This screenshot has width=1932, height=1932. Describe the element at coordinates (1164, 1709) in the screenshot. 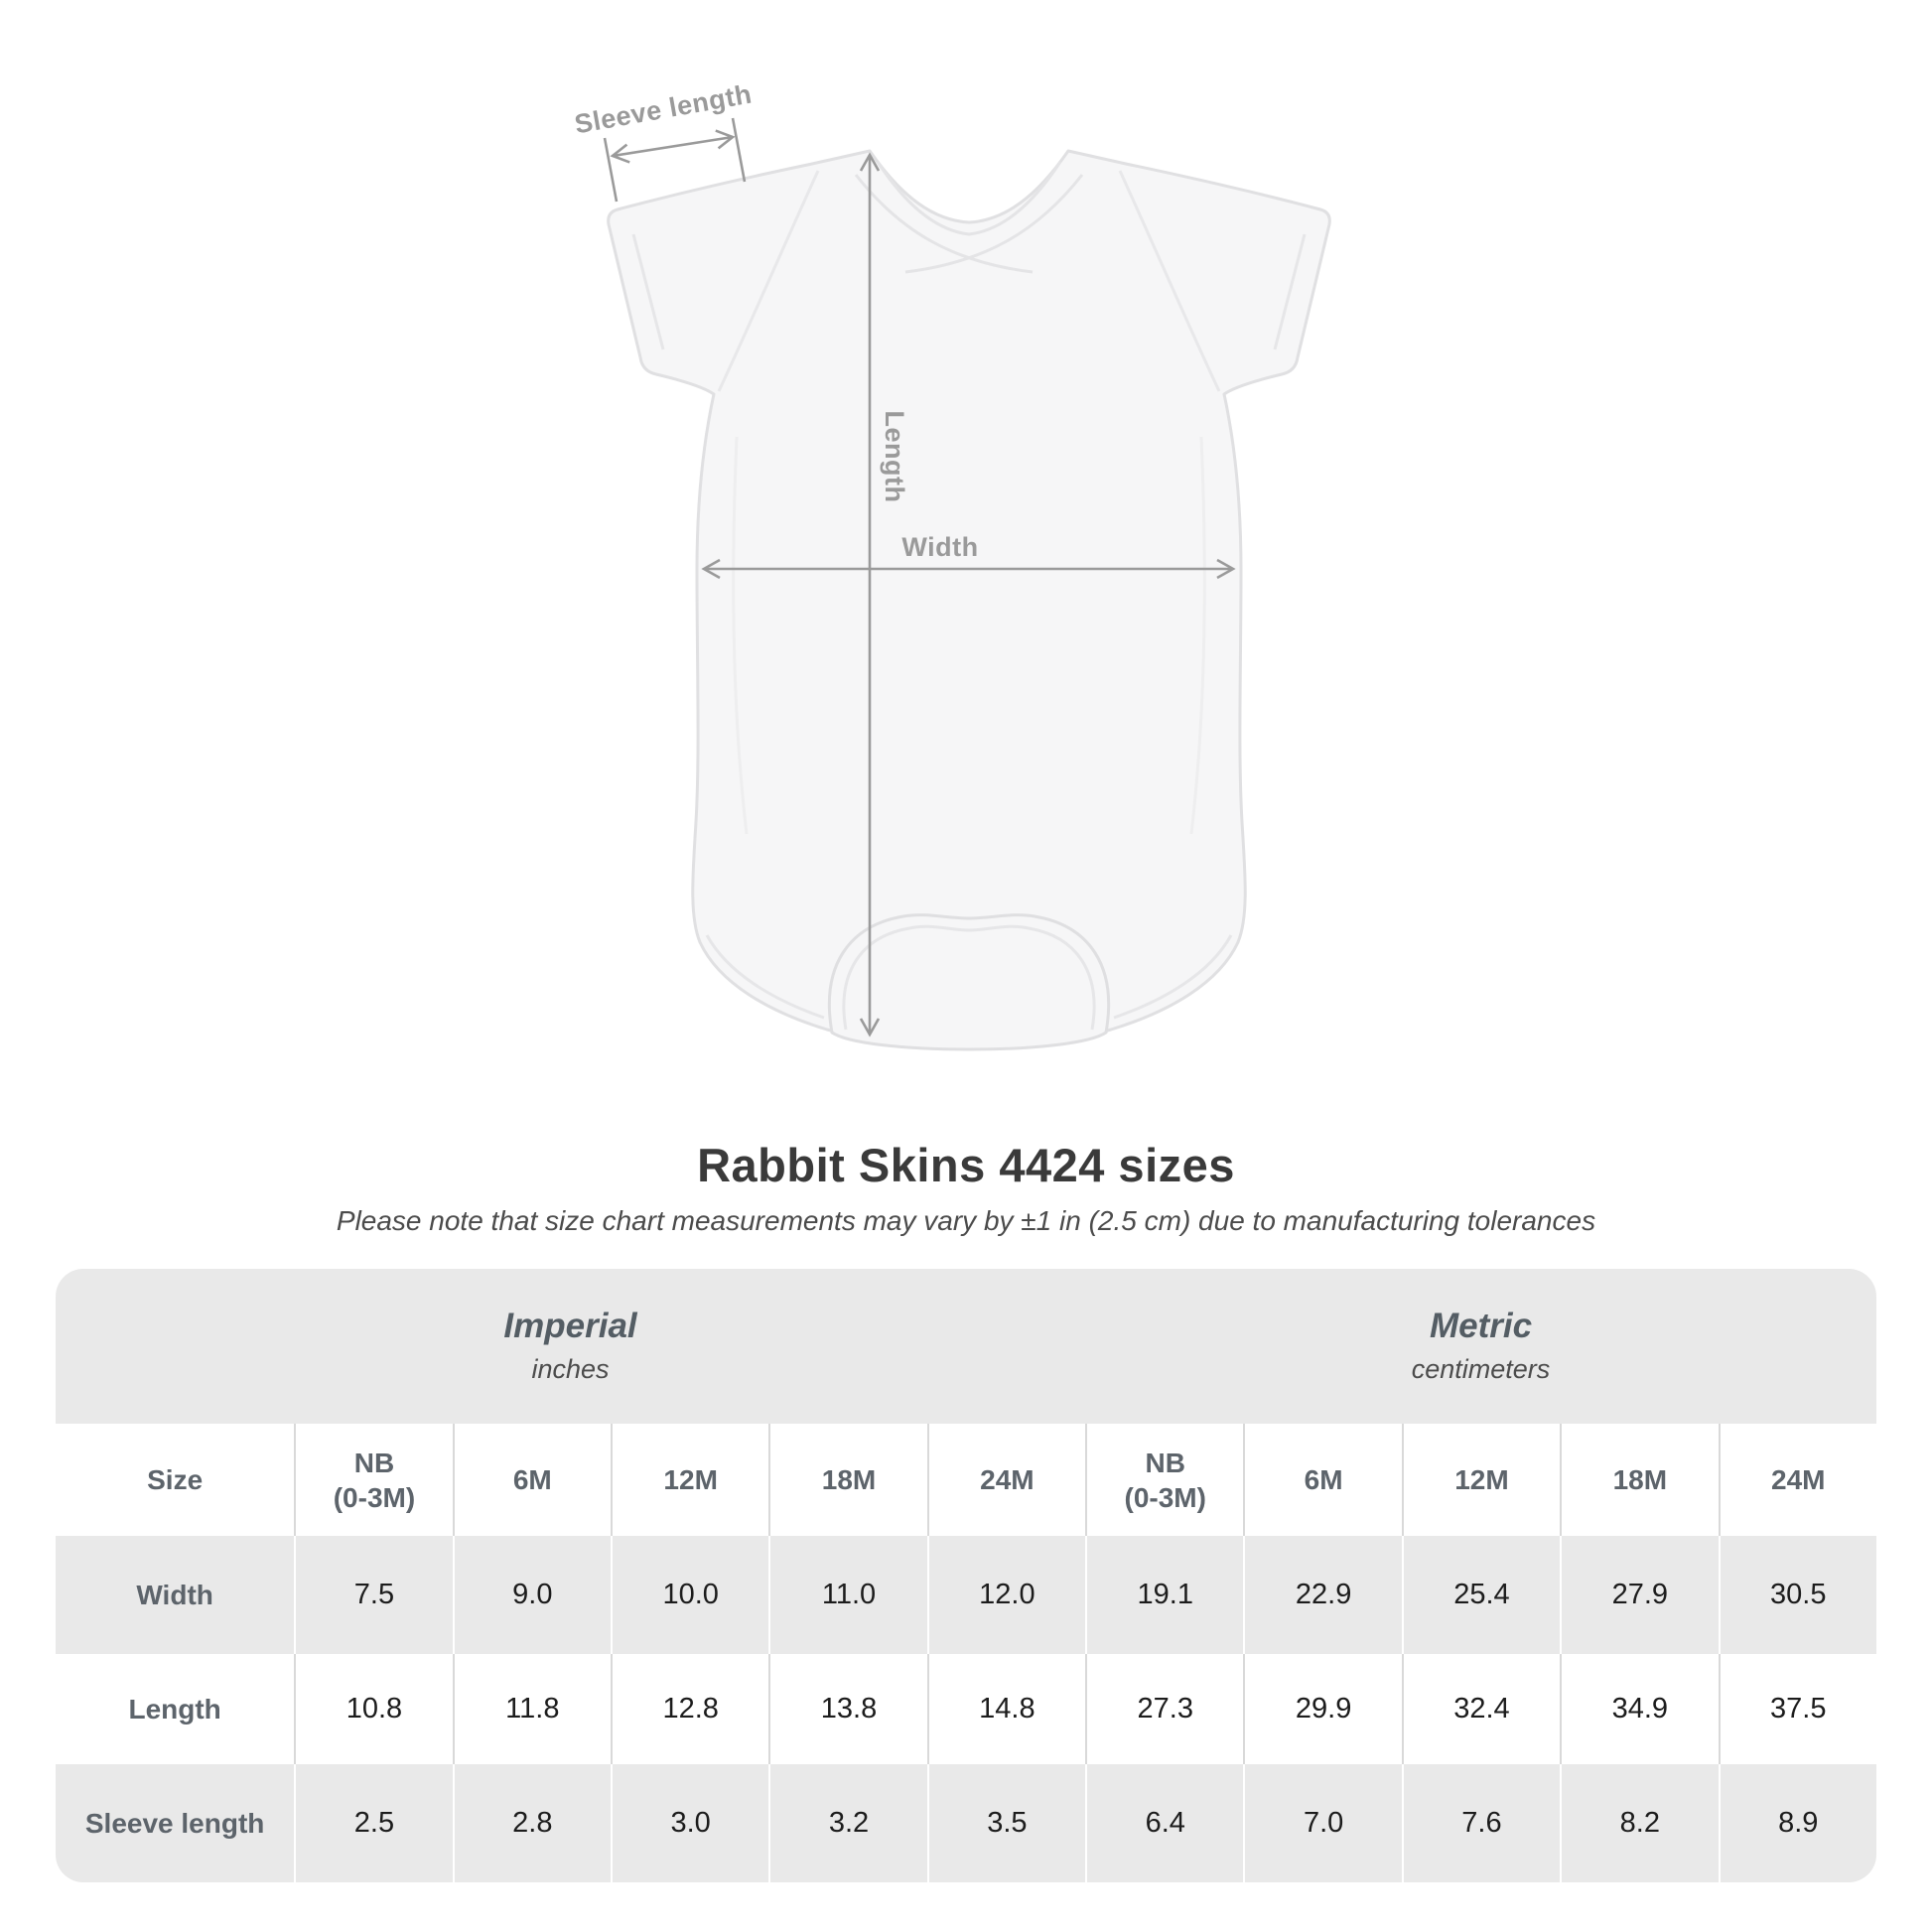

I see `size-value-cell: 27.3` at that location.